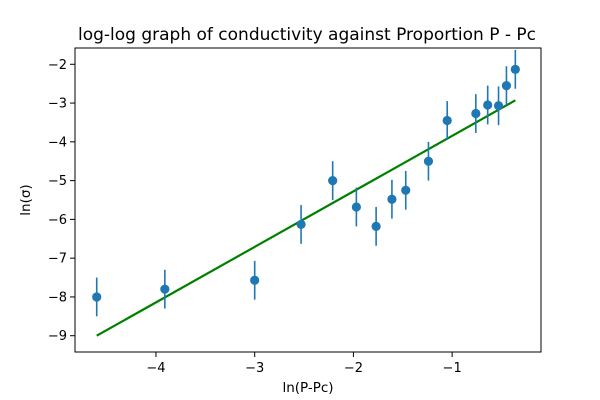  I want to click on x-tick-label: −4, so click(155, 368).